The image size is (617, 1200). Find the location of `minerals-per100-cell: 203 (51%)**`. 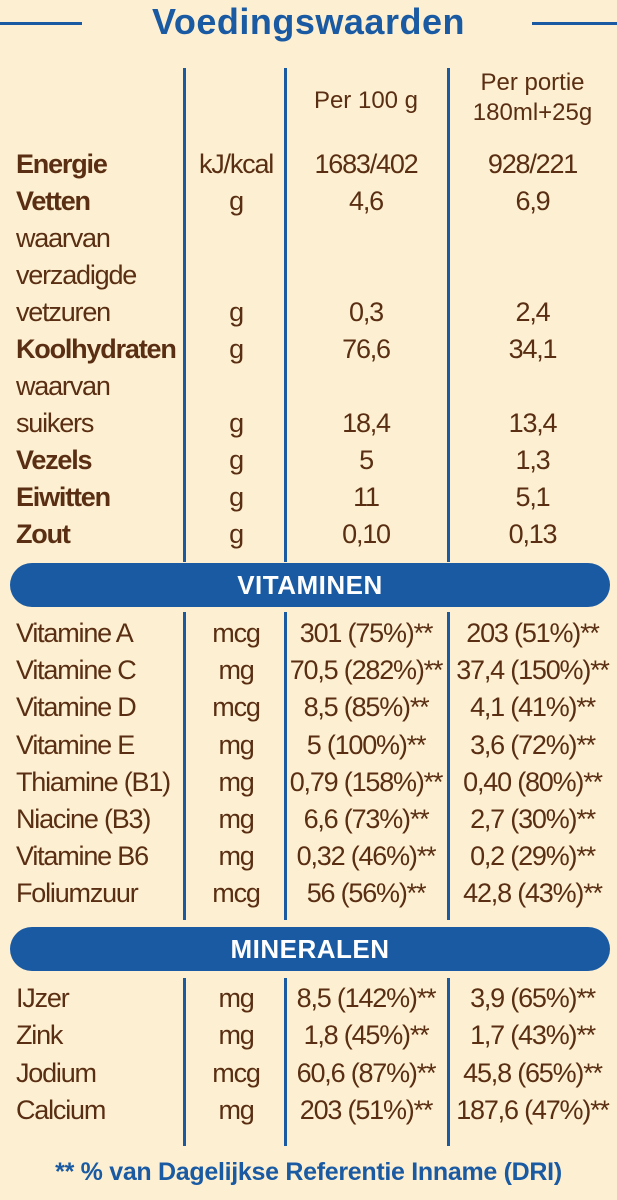

minerals-per100-cell: 203 (51%)** is located at coordinates (366, 1109).